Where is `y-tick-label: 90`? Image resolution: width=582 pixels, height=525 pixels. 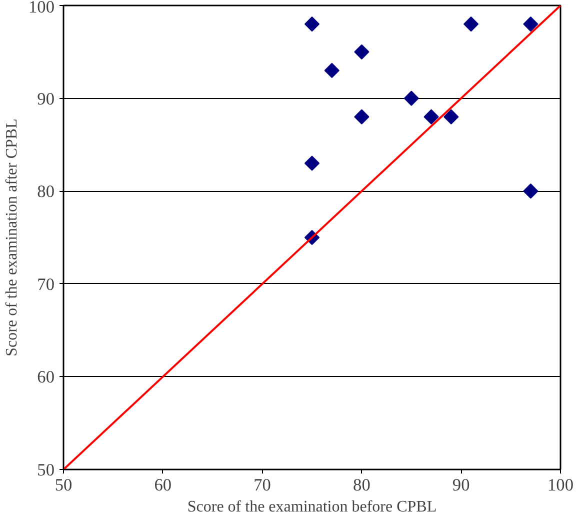 y-tick-label: 90 is located at coordinates (45, 98).